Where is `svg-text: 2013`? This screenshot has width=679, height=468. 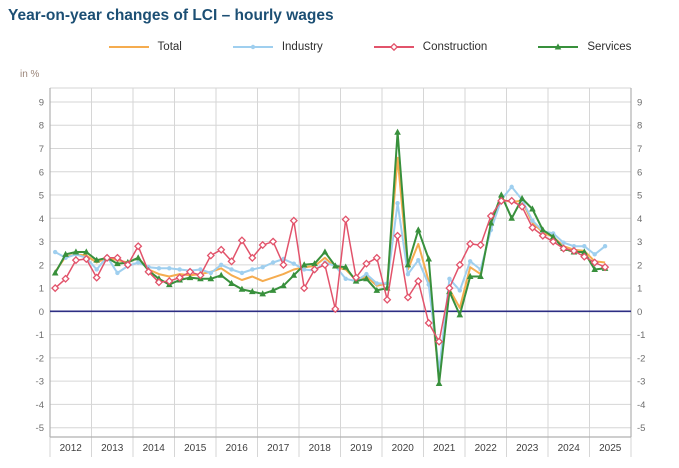
svg-text: 2013 is located at coordinates (112, 448).